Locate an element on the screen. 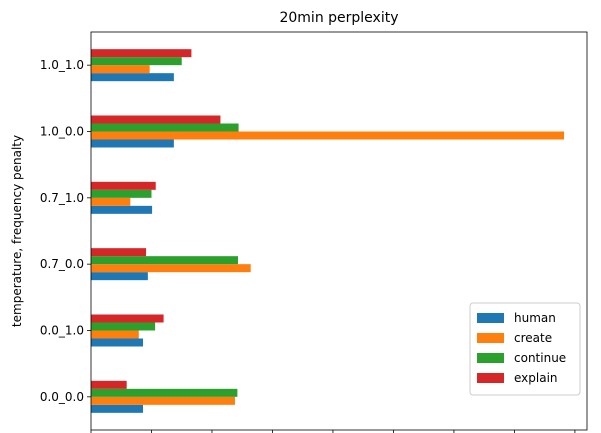  bar-create-1.0_0.0 is located at coordinates (328, 135).